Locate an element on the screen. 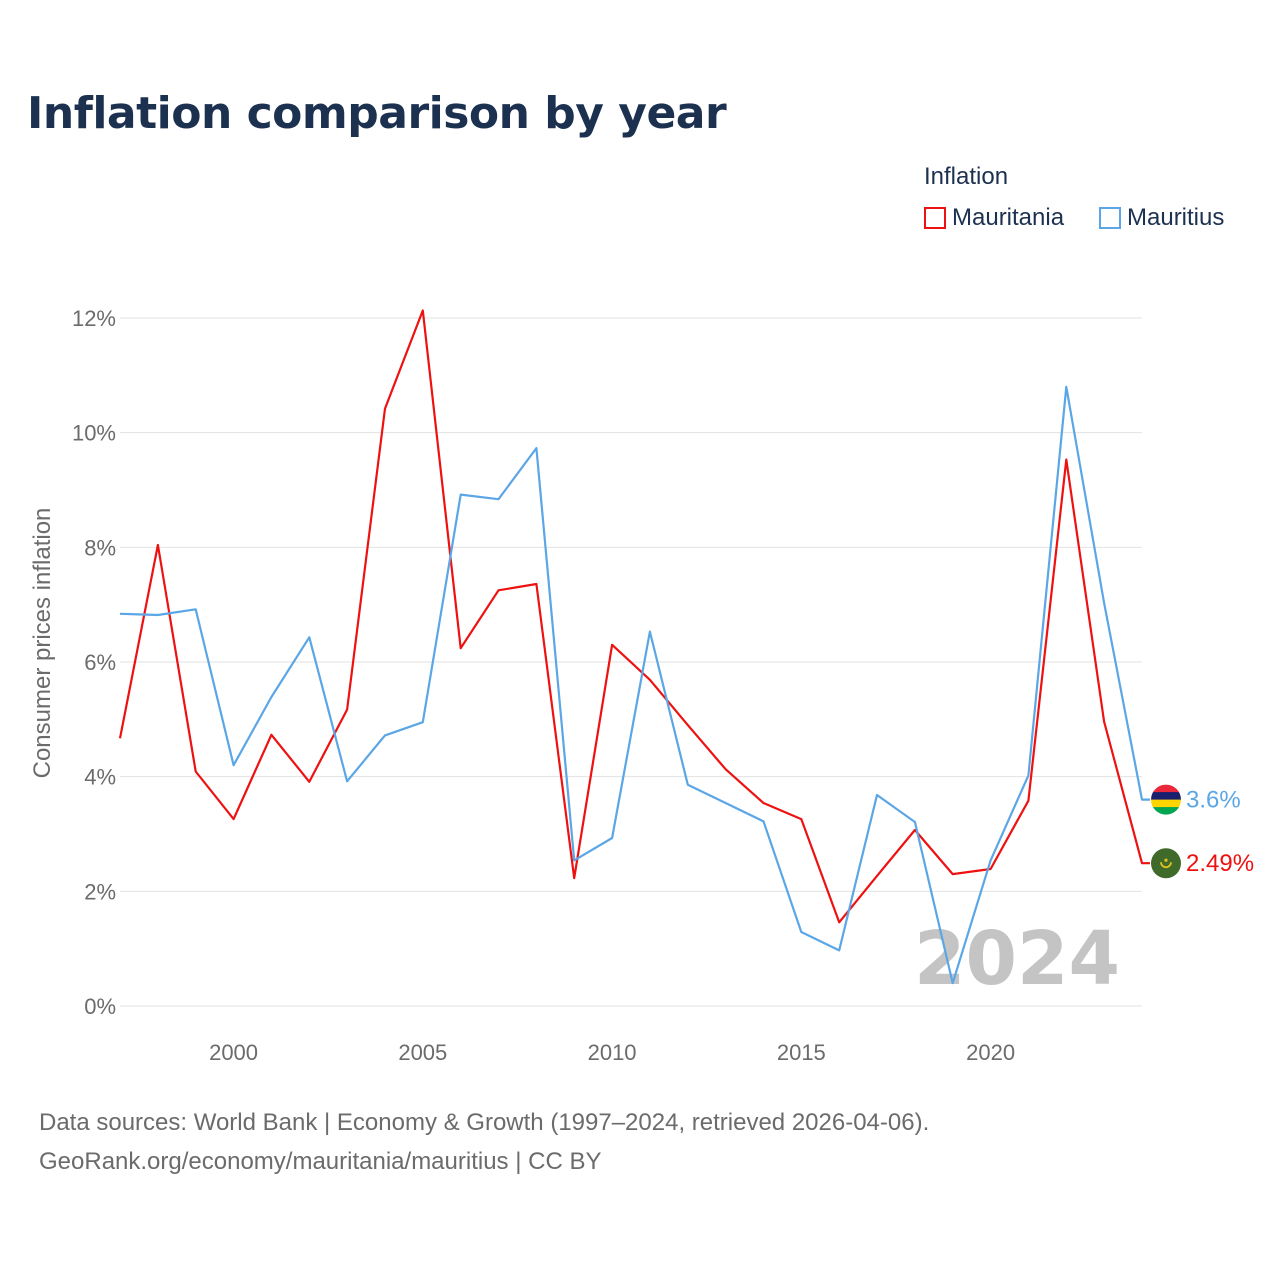 This screenshot has width=1280, height=1280. y-tick-label: 4% is located at coordinates (100, 777).